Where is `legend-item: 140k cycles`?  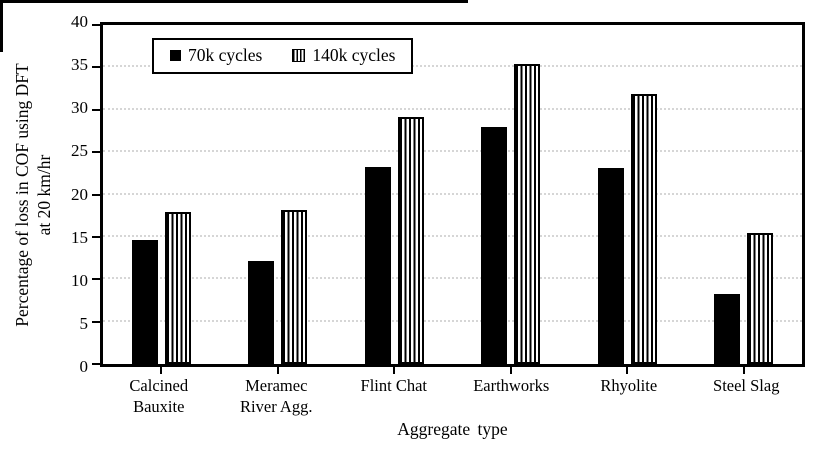
legend-item: 140k cycles is located at coordinates (343, 55).